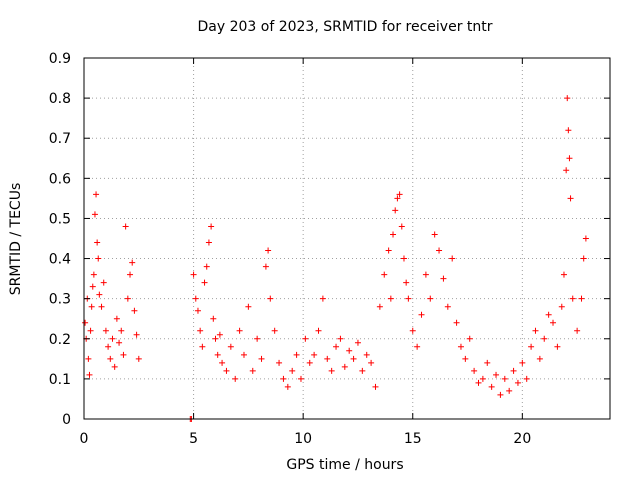  Describe the element at coordinates (344, 465) in the screenshot. I see `x-axis-title: GPS time / hours` at that location.